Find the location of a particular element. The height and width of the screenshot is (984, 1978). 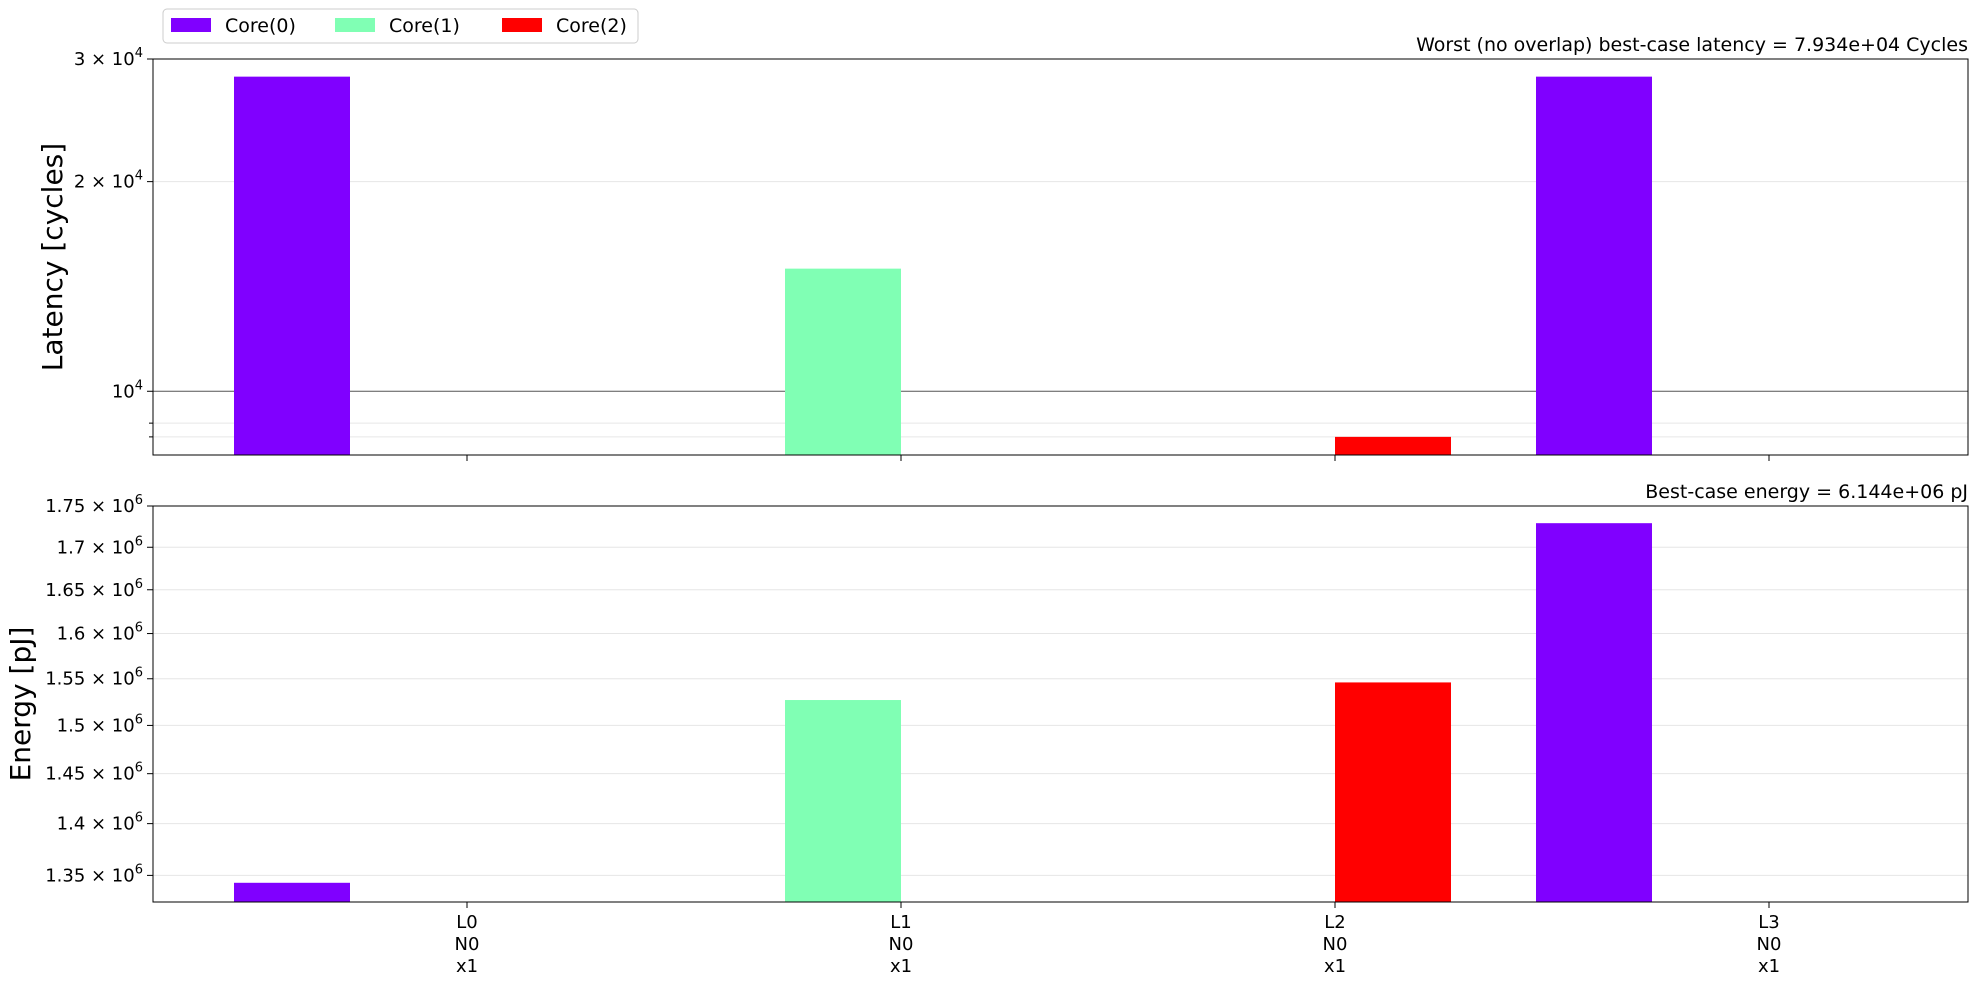

y-tick-label: 1.35 × 106 is located at coordinates (94, 874).